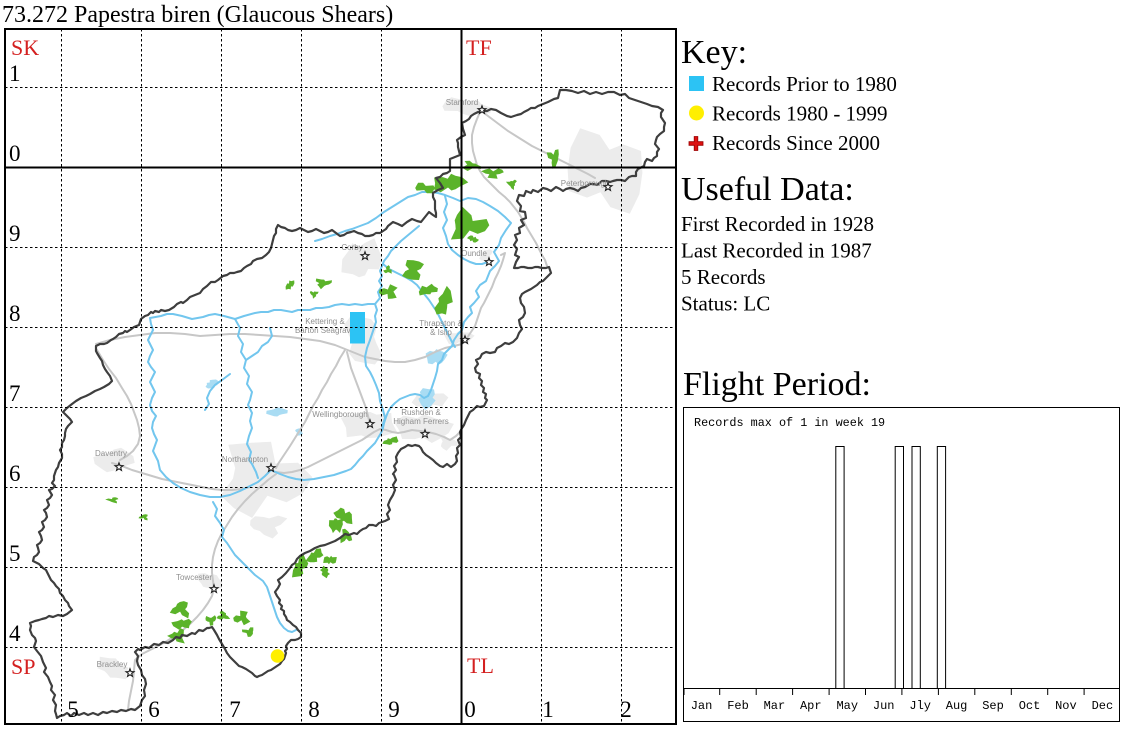  What do you see at coordinates (25, 47) in the screenshot?
I see `svg-text: SK` at bounding box center [25, 47].